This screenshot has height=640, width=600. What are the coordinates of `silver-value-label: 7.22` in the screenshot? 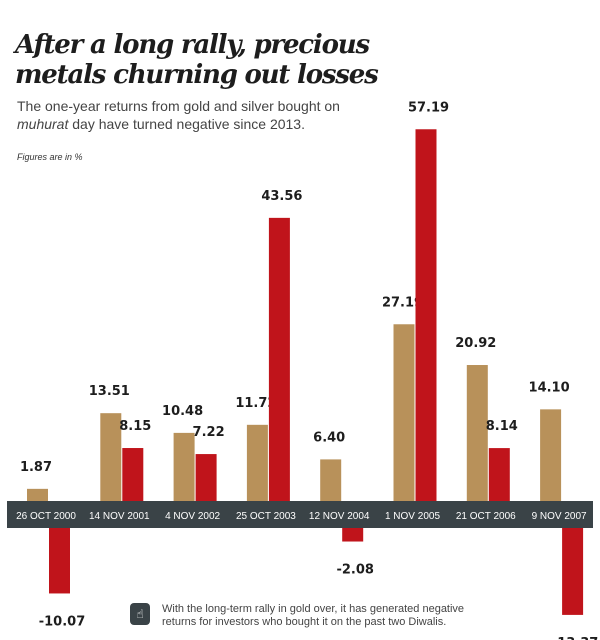 It's located at (209, 432).